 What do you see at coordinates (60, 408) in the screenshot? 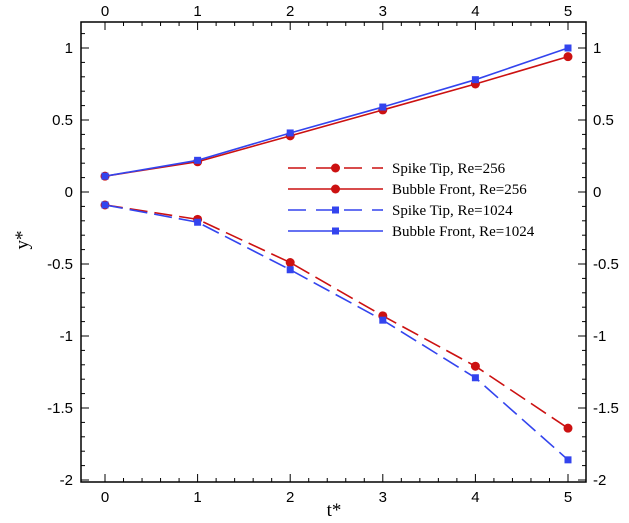
I see `y-tick-label-left: -1.5` at bounding box center [60, 408].